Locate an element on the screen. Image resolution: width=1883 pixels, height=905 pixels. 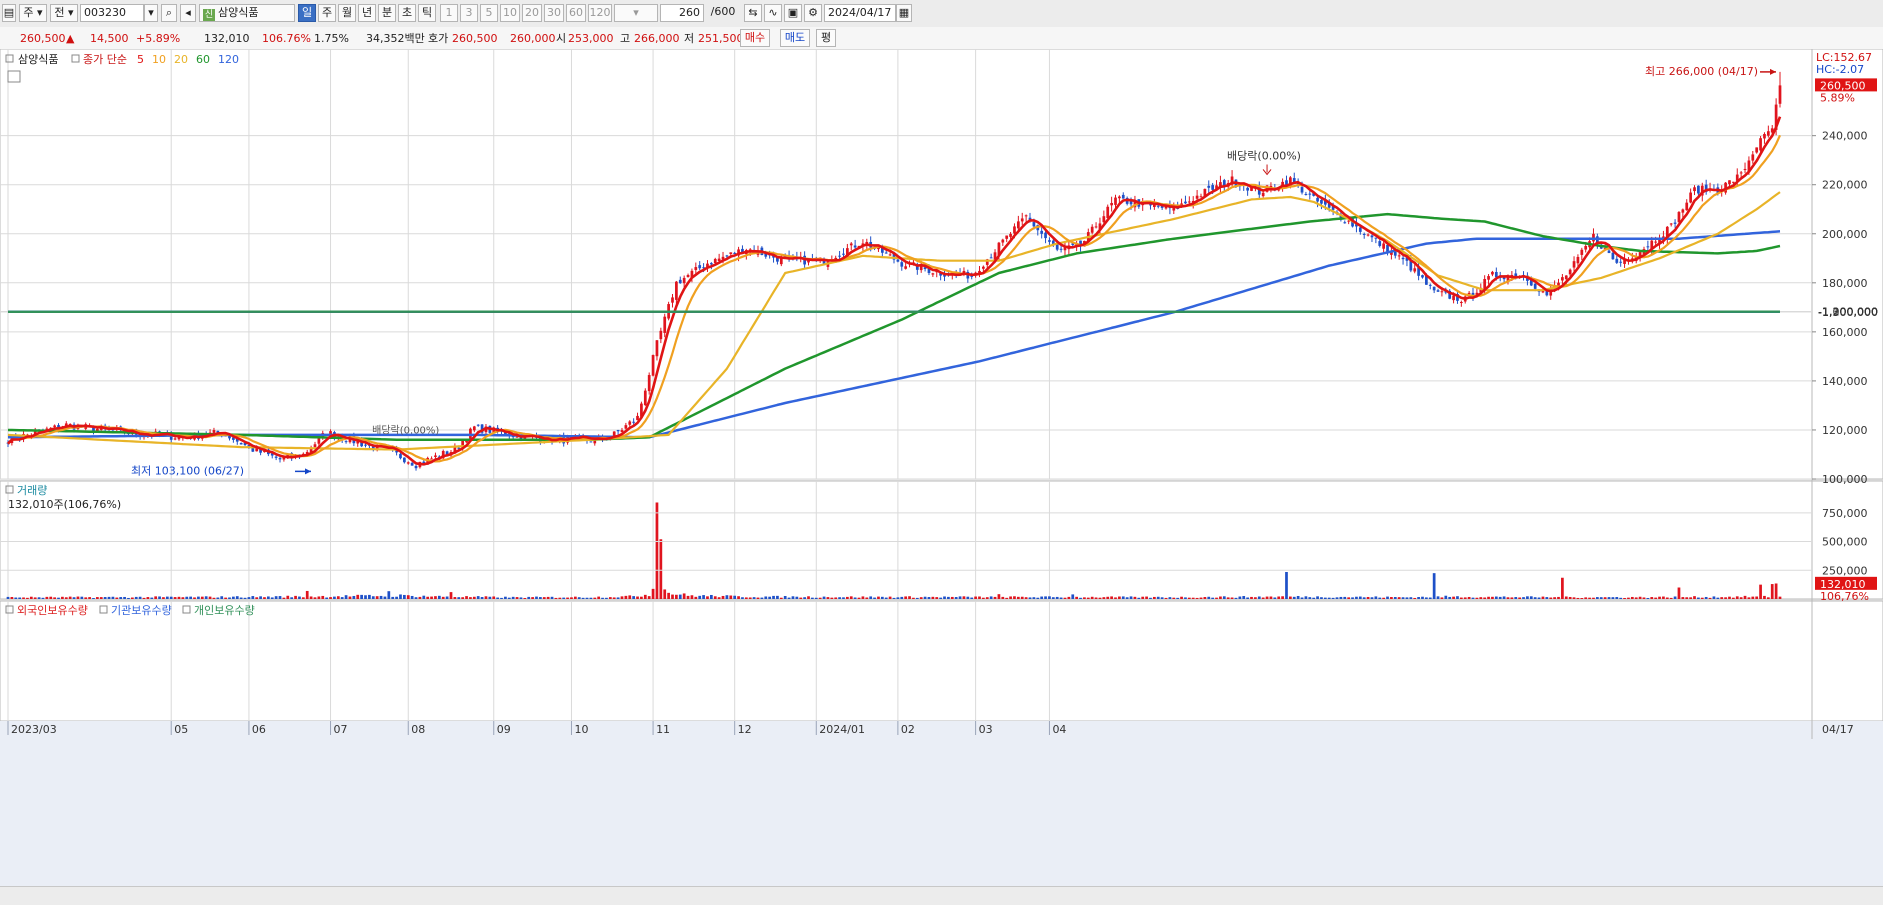
save-icon: ▣ is located at coordinates (793, 13).